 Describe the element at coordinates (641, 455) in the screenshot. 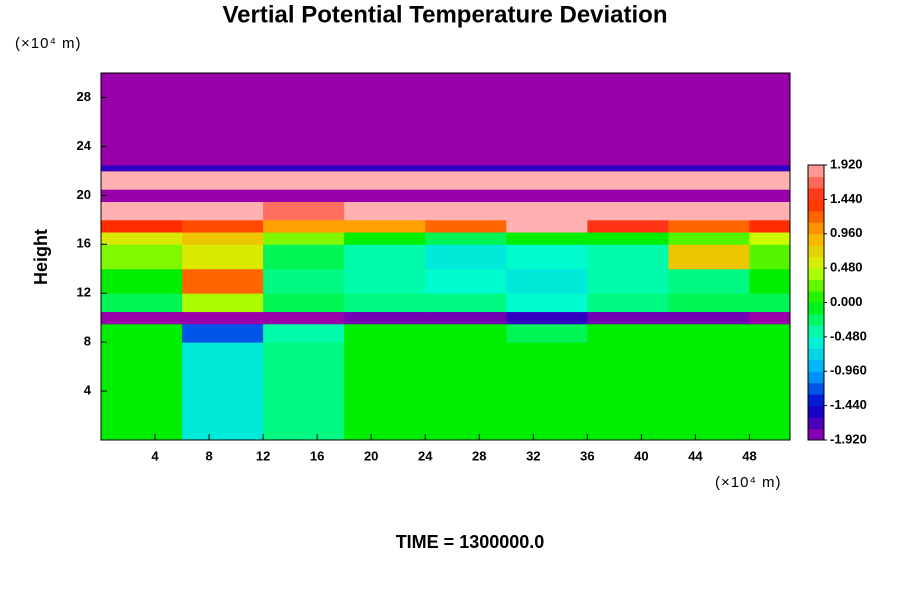

I see `x-tick-label: 40` at that location.